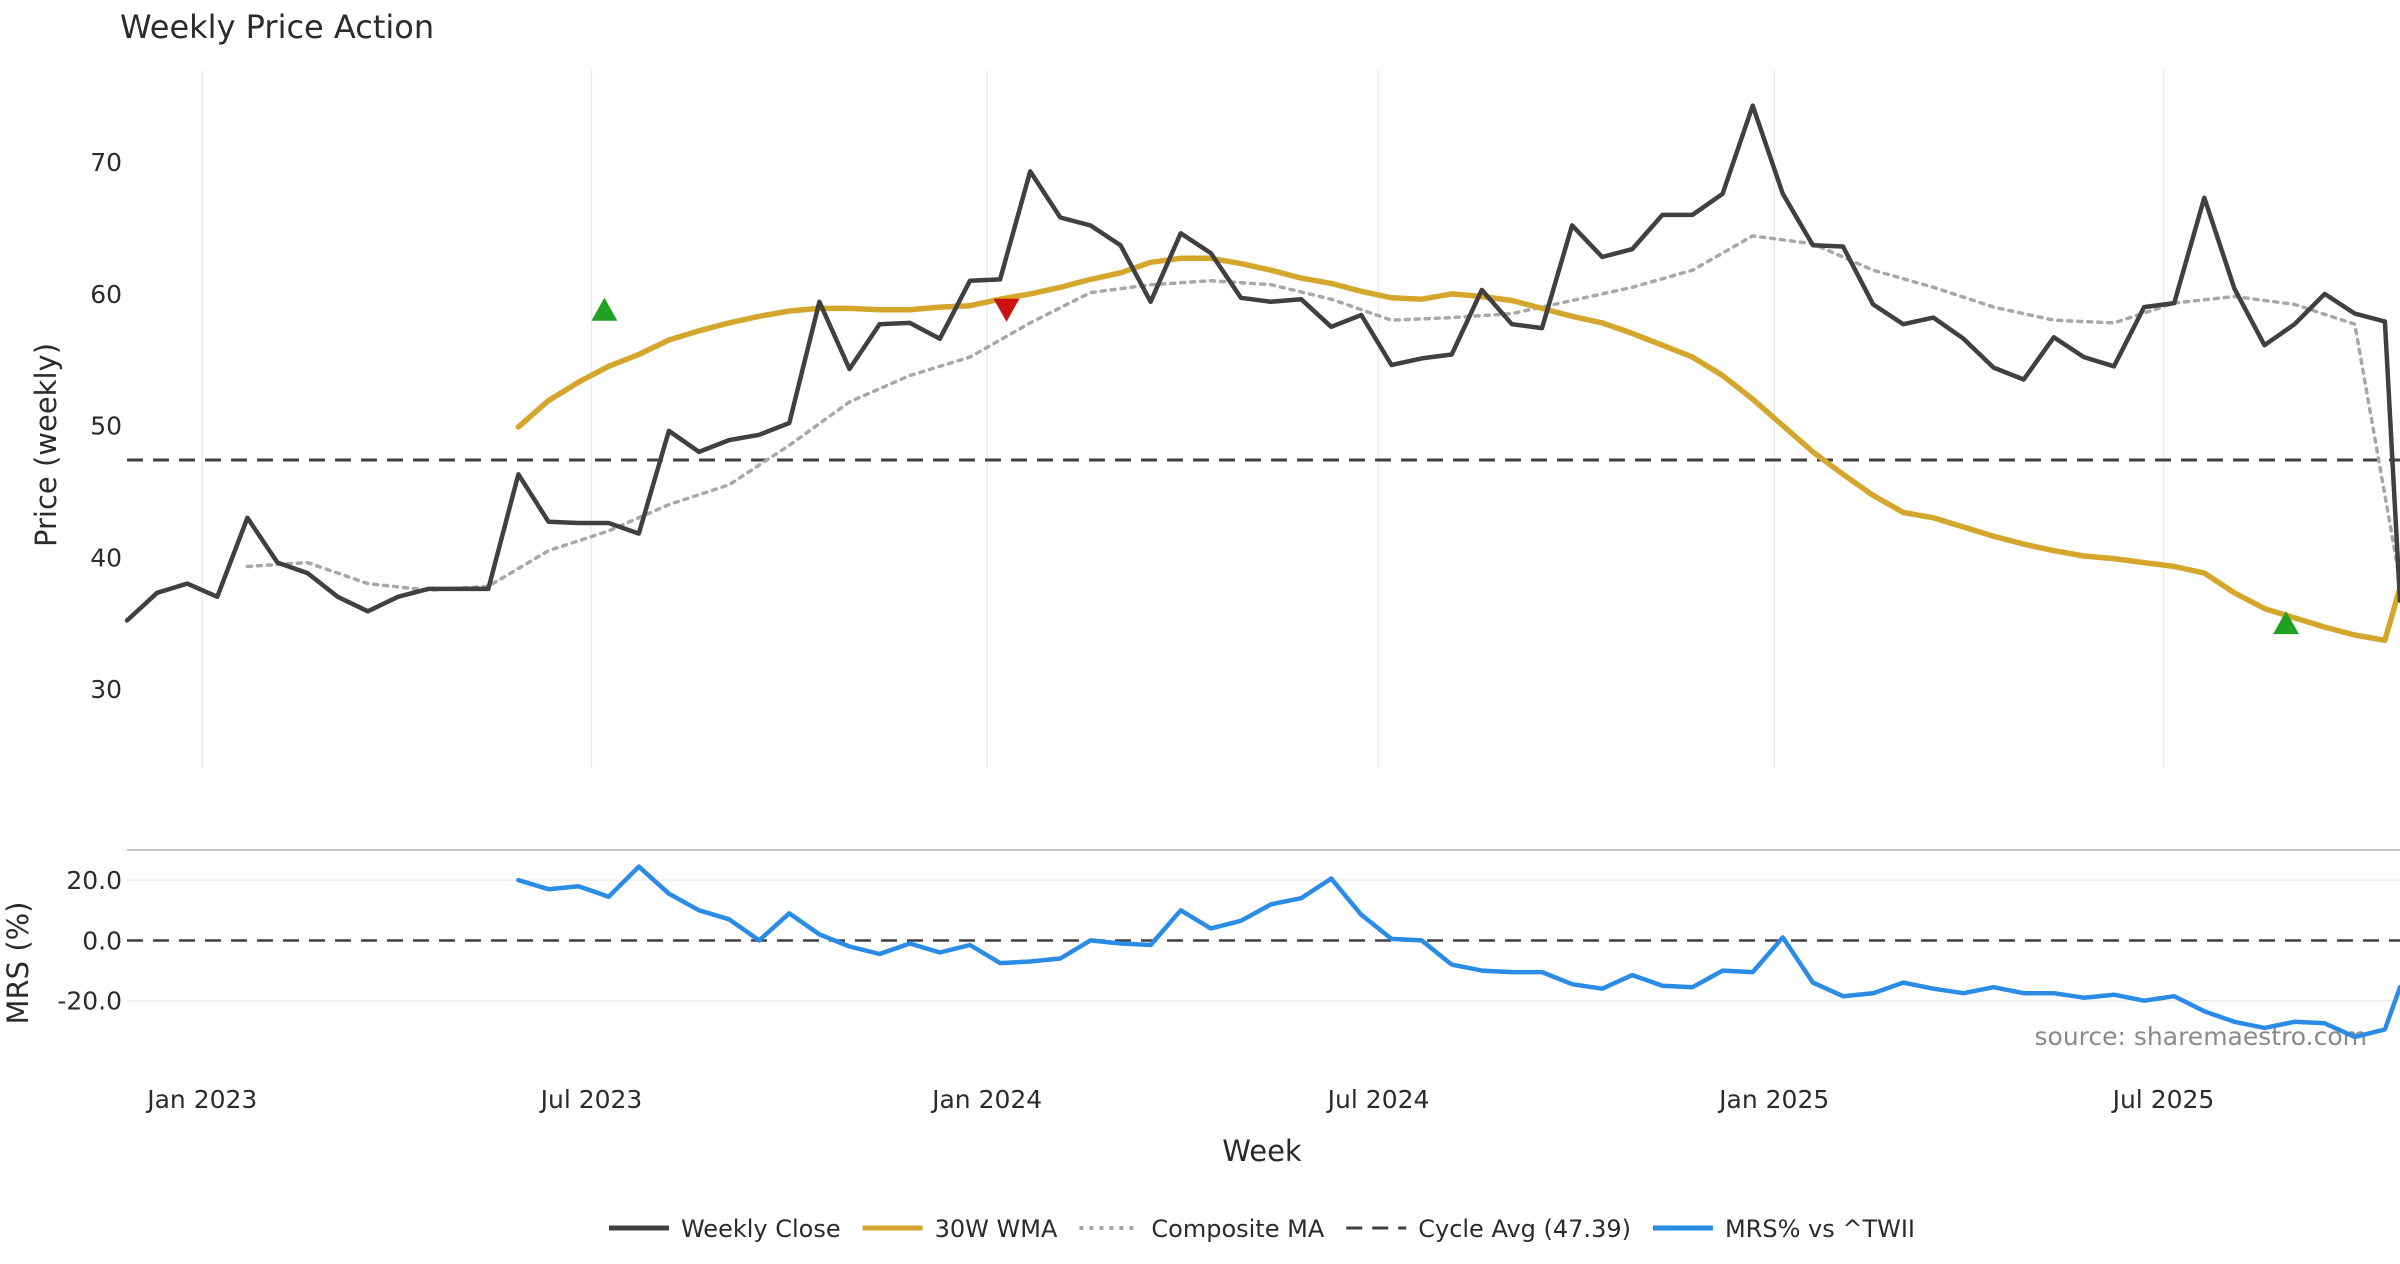  Describe the element at coordinates (277, 27) in the screenshot. I see `chart-title: Weekly Price Action` at that location.